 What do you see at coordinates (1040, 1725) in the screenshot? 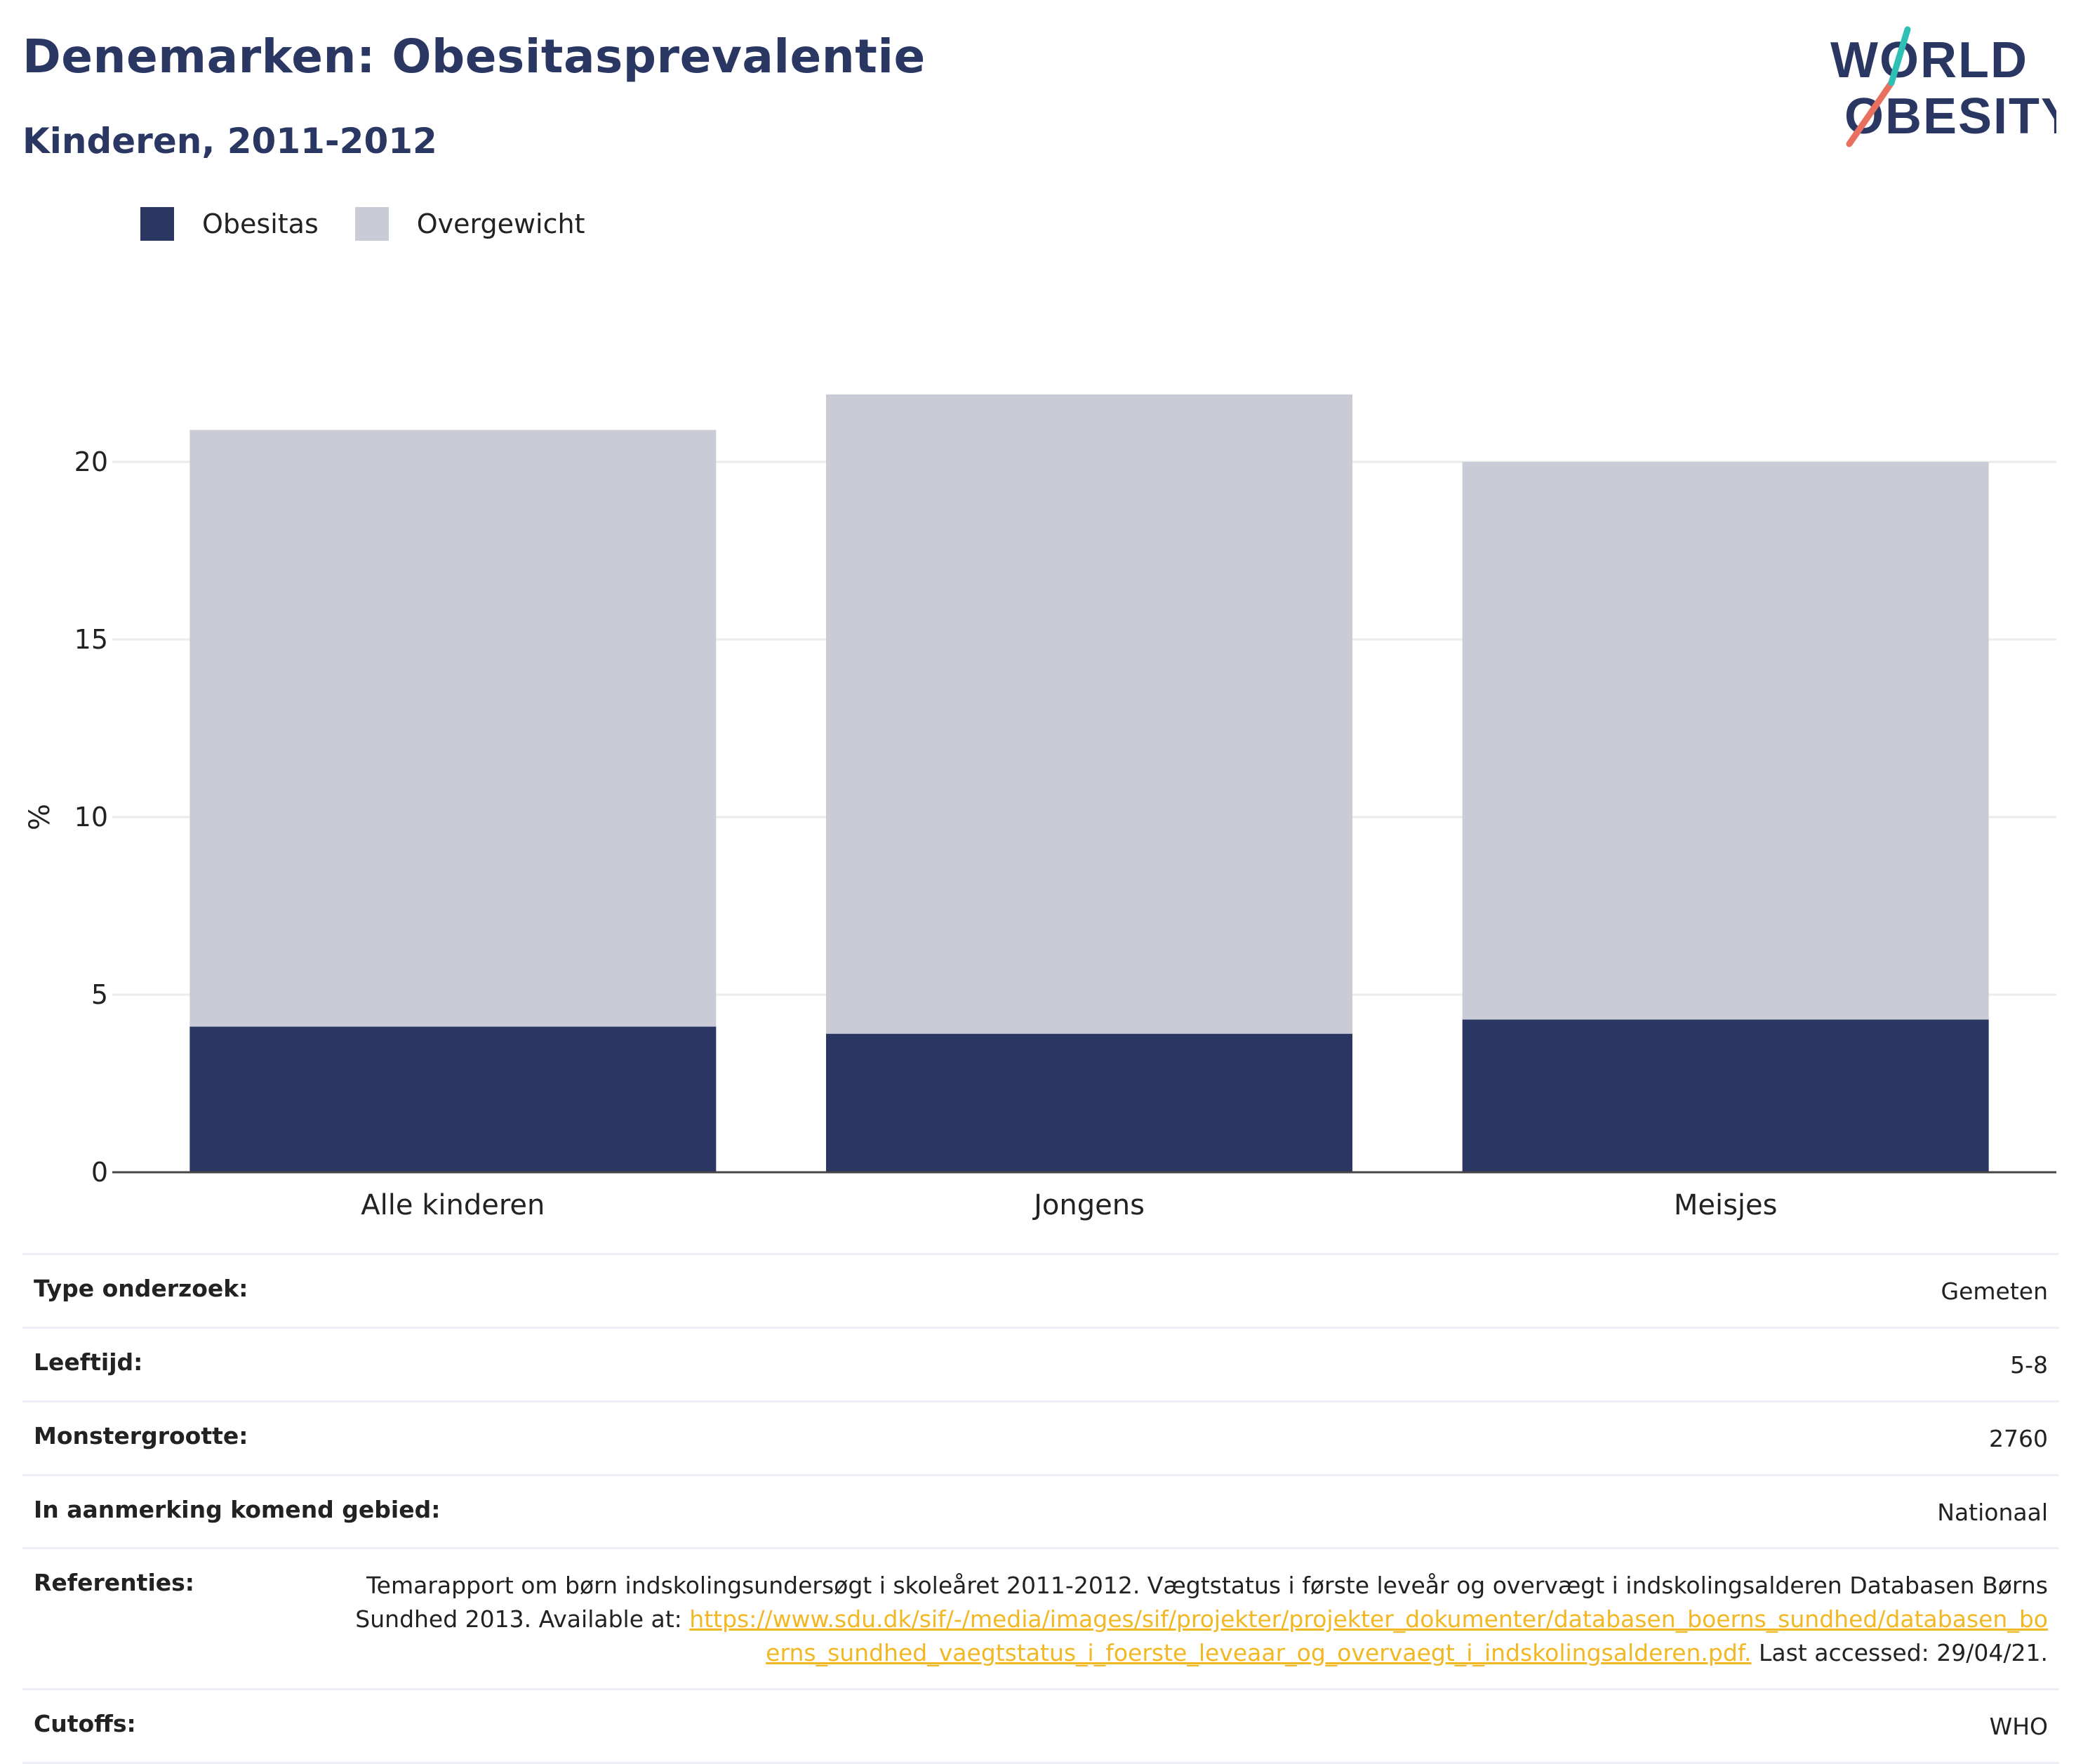
I see `info-row-cutoffs: Cutoffs: WHO` at bounding box center [1040, 1725].